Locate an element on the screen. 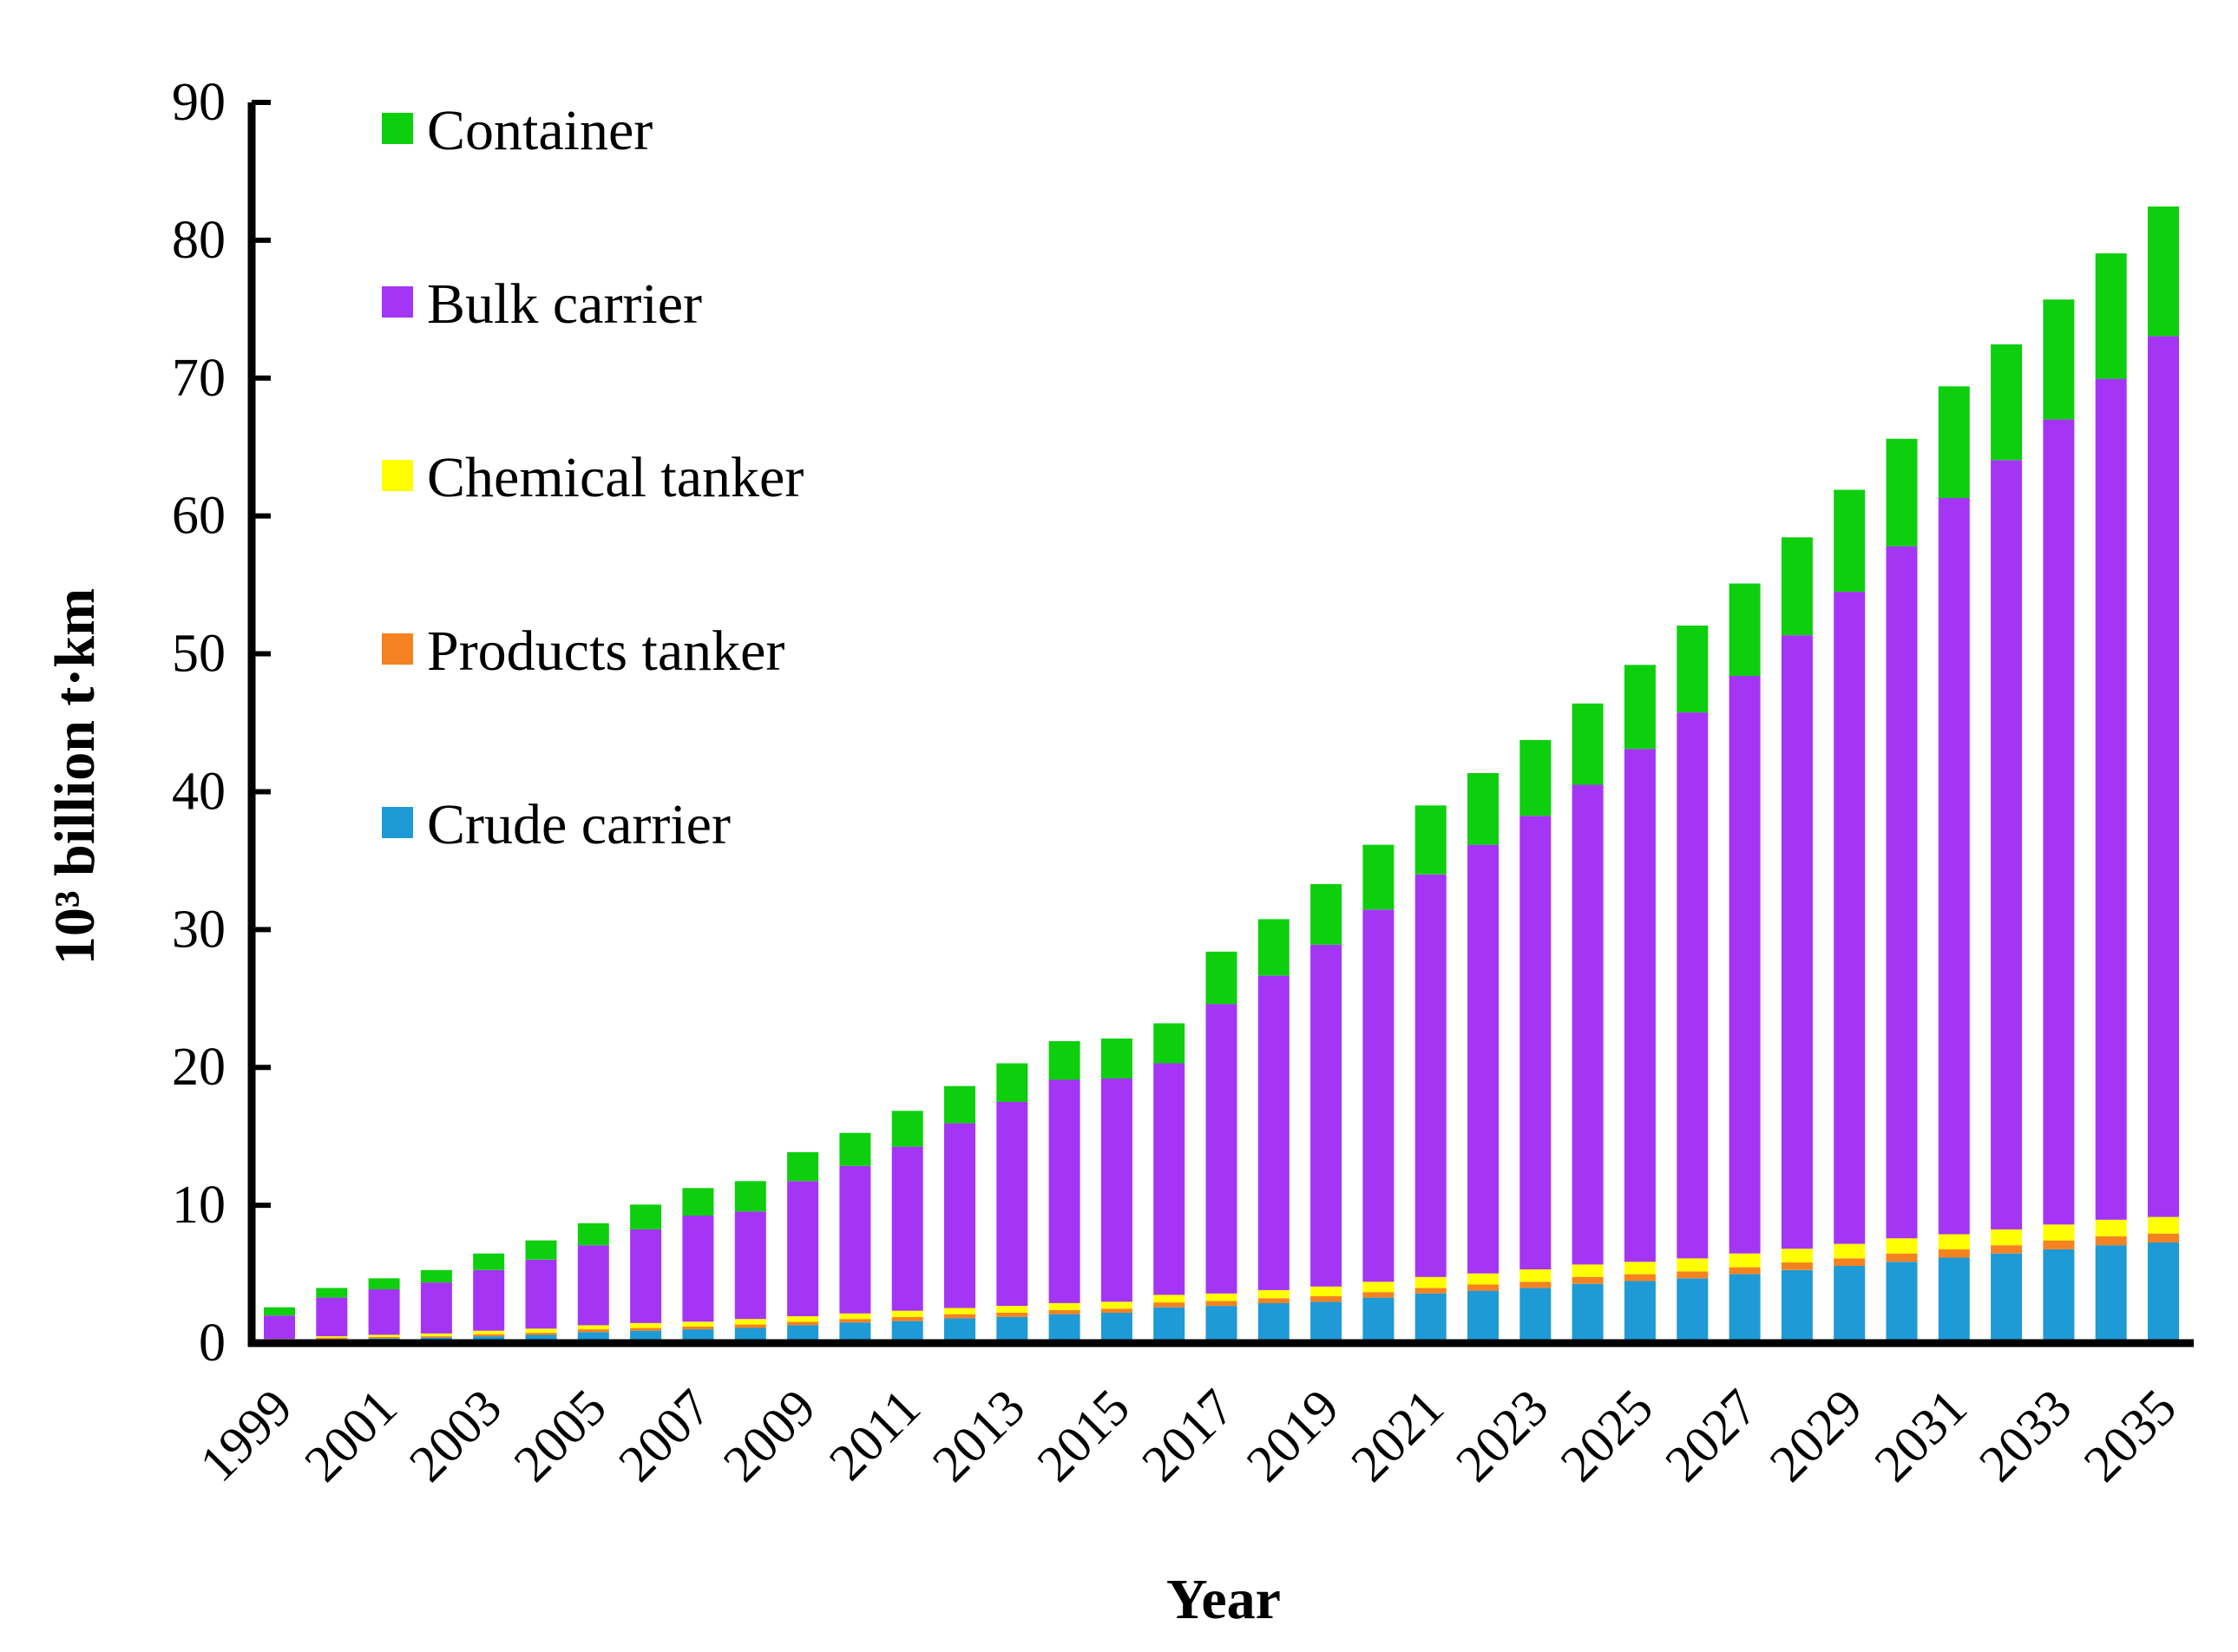 Image resolution: width=2238 pixels, height=1652 pixels. bar-products-tanker-2005 is located at coordinates (593, 1331).